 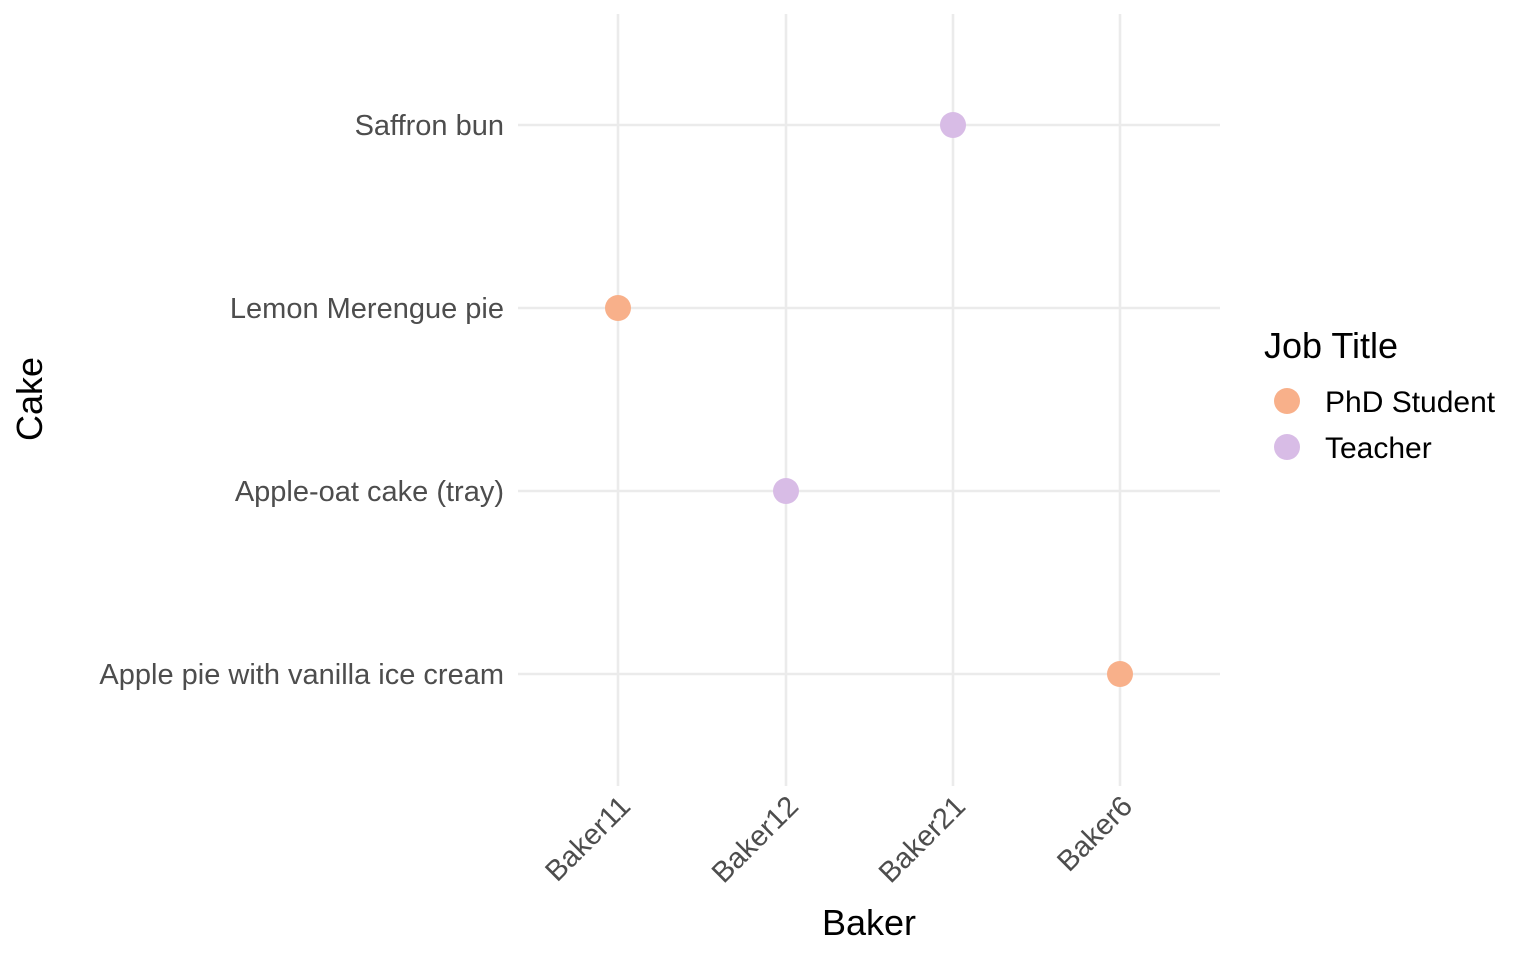 I want to click on legend-title: Job Title, so click(x=1331, y=345).